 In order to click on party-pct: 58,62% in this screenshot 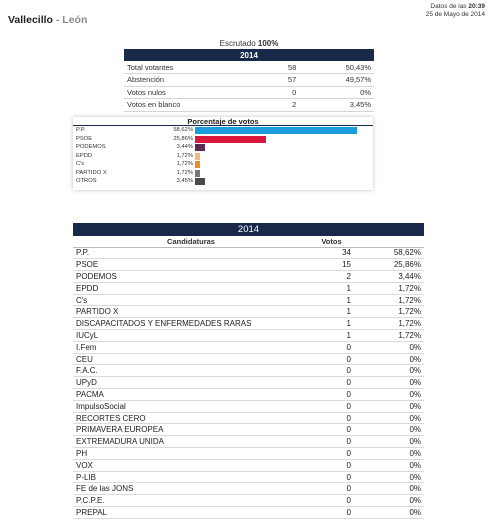, I will do `click(389, 253)`.